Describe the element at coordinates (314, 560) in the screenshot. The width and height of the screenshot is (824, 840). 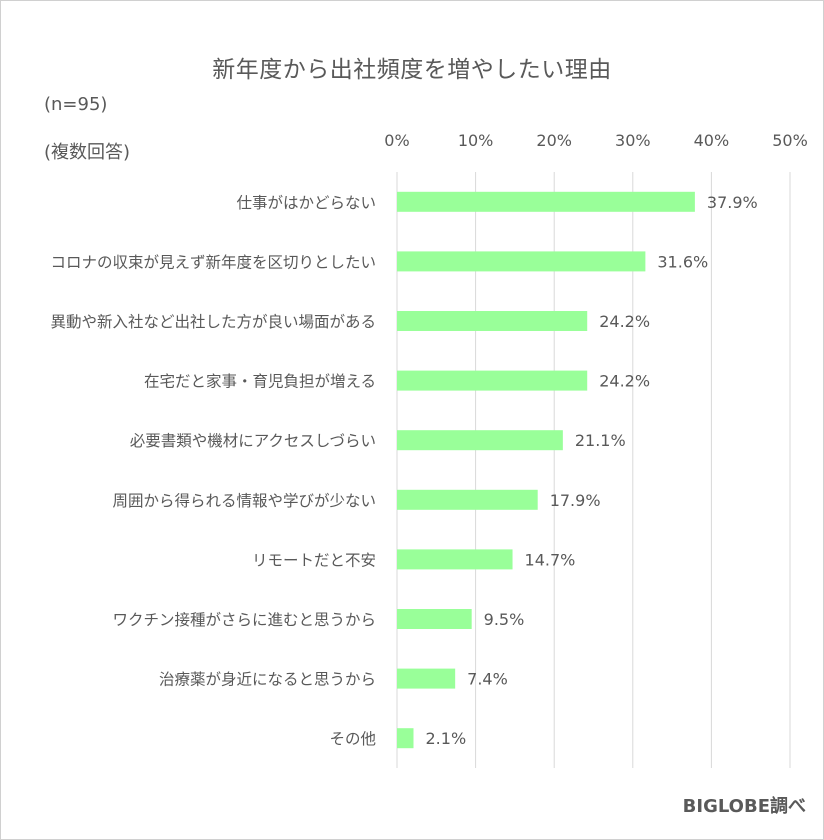
I see `category-label: リモートだと不安` at that location.